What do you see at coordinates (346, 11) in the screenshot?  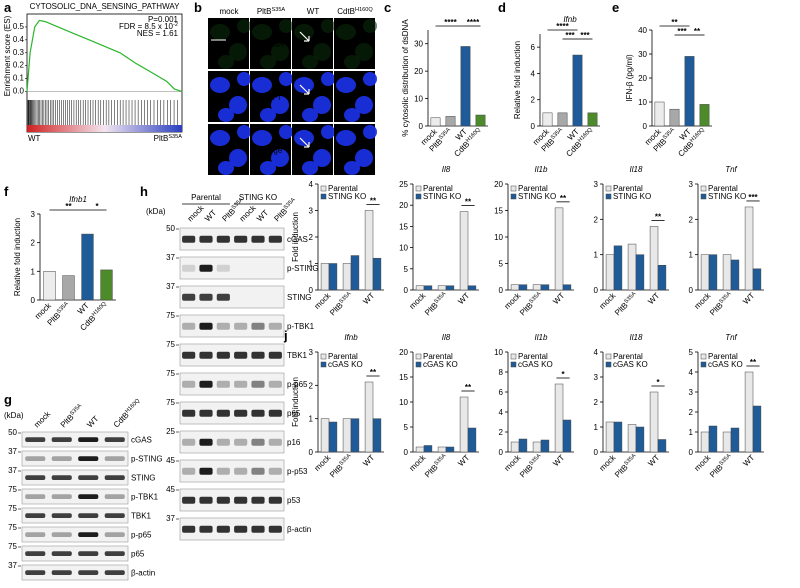 I see `column-label-part: CdtB` at bounding box center [346, 11].